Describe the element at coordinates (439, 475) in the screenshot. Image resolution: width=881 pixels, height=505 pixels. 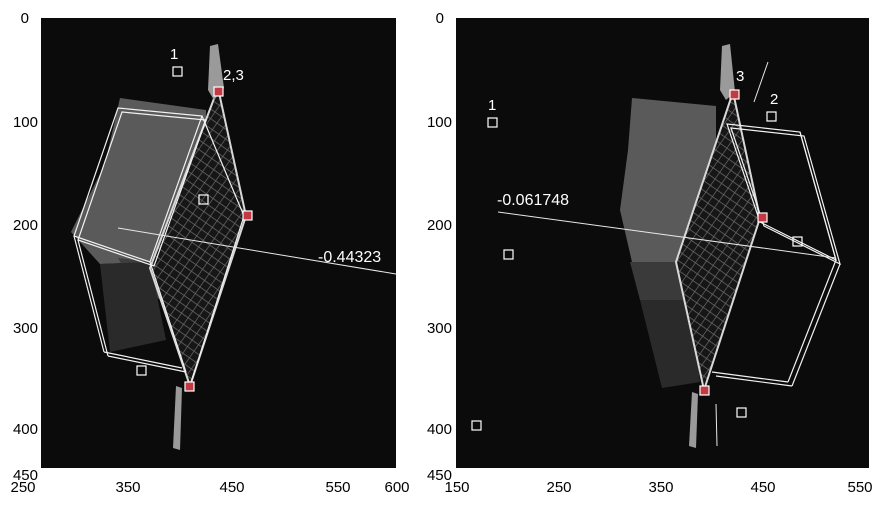
I see `right-y-tick: 450` at that location.